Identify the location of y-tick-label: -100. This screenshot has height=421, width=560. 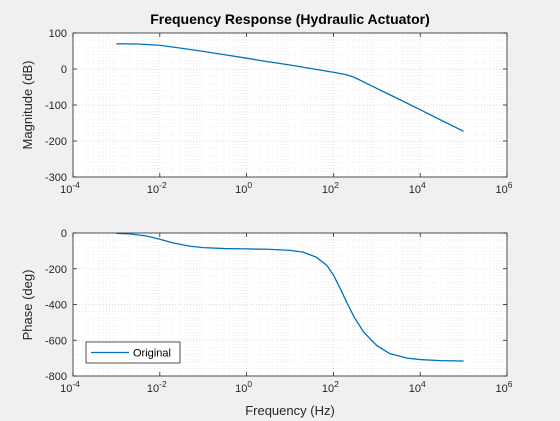
(56, 106).